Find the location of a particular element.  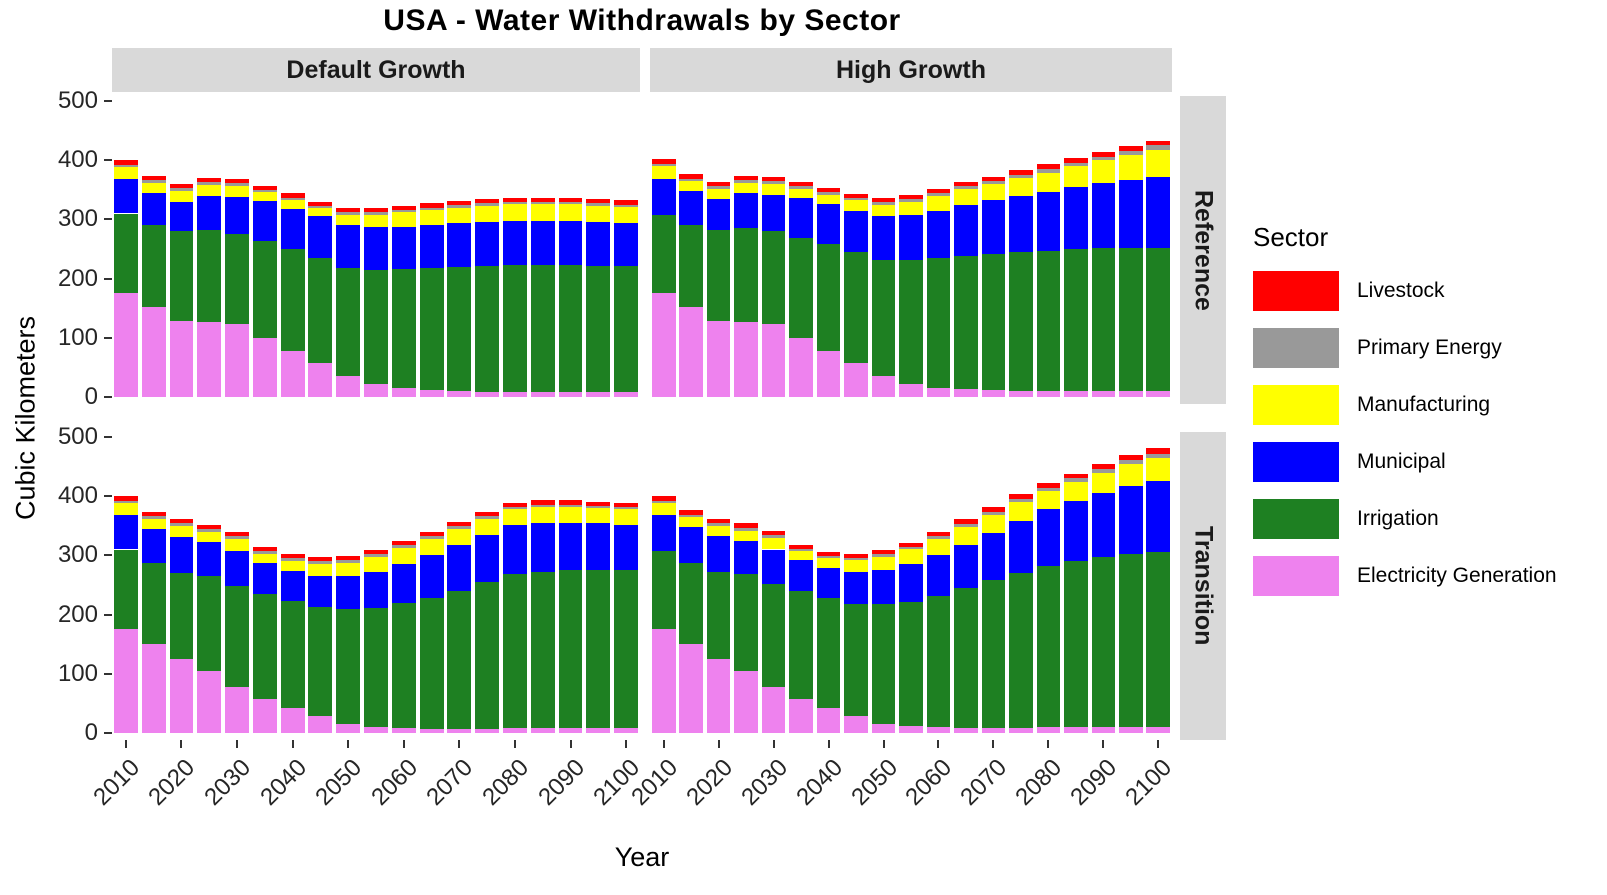

legend-label: Primary Energy is located at coordinates (1429, 347).